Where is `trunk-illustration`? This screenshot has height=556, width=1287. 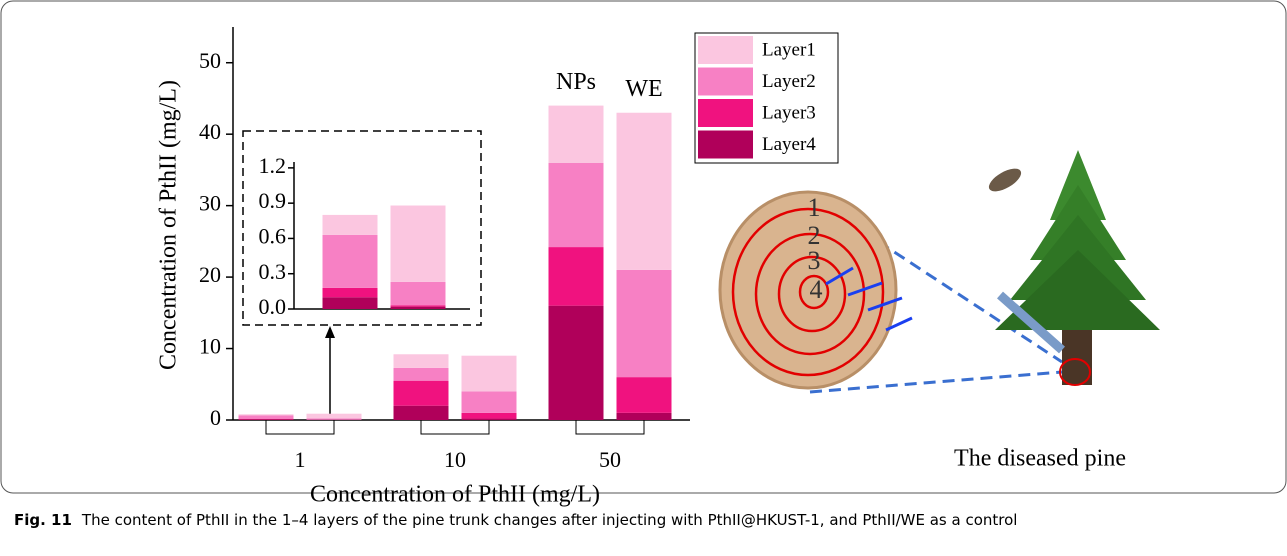
trunk-illustration is located at coordinates (890, 292).